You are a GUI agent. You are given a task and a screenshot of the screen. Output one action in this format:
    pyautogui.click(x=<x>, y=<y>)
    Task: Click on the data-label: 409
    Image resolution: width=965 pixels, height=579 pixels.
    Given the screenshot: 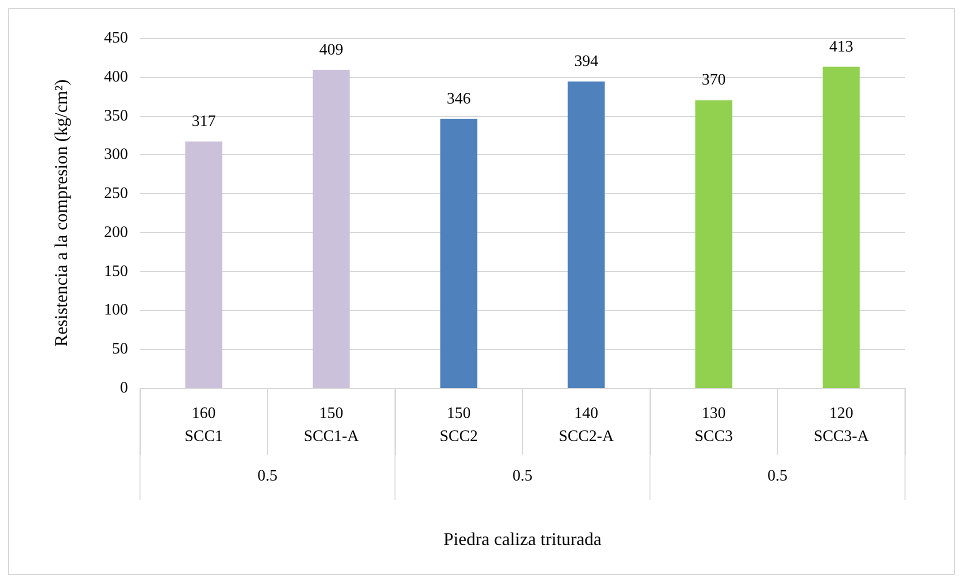 What is the action you would take?
    pyautogui.click(x=331, y=49)
    